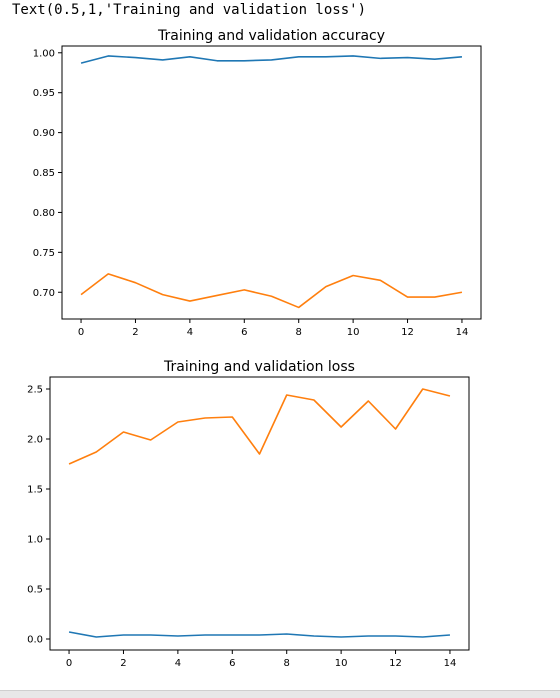  Describe the element at coordinates (35, 640) in the screenshot. I see `loss-ytick-label: 0.0` at that location.